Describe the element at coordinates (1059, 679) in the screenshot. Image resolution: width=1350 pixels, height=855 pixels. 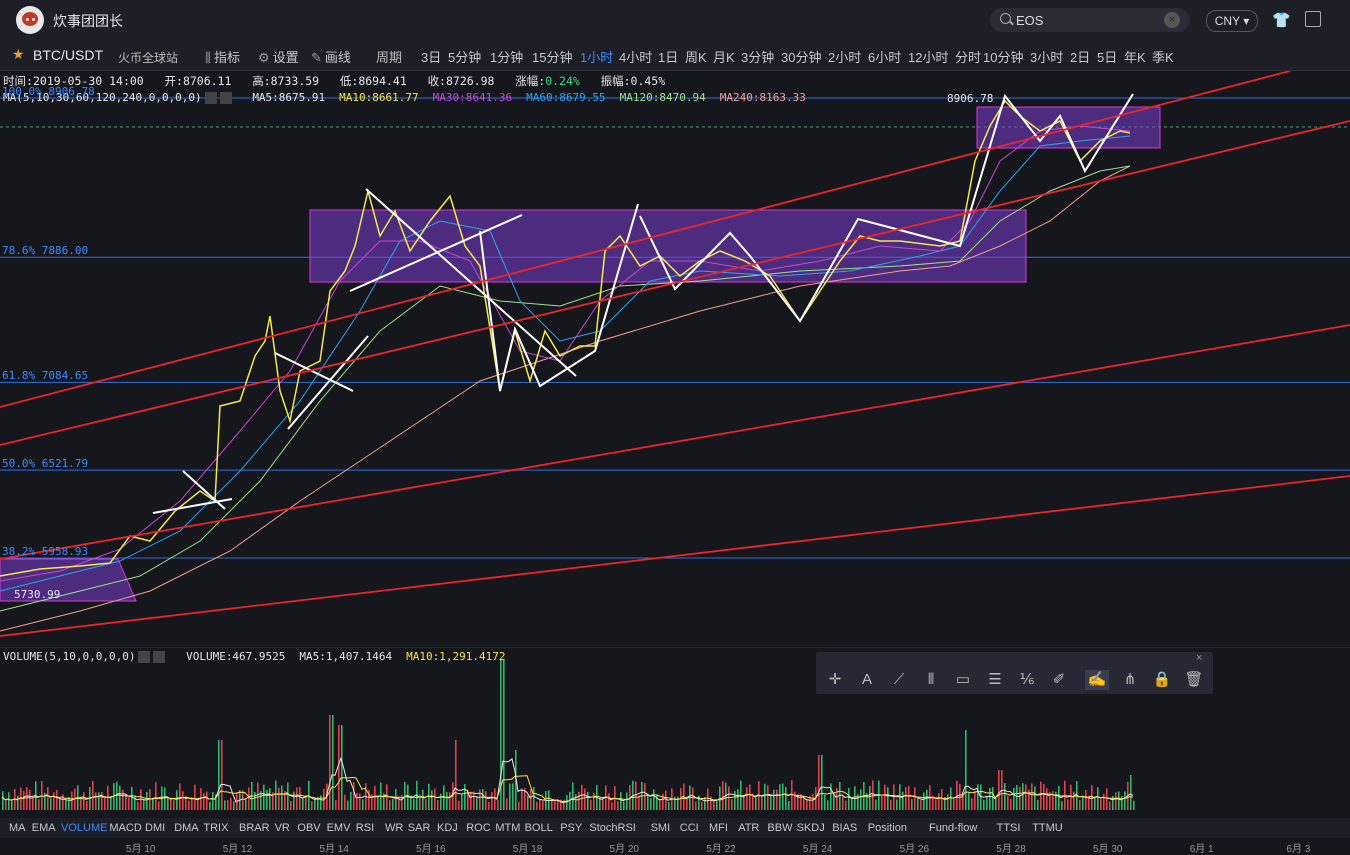
I see `ruler-icon: ✐` at that location.